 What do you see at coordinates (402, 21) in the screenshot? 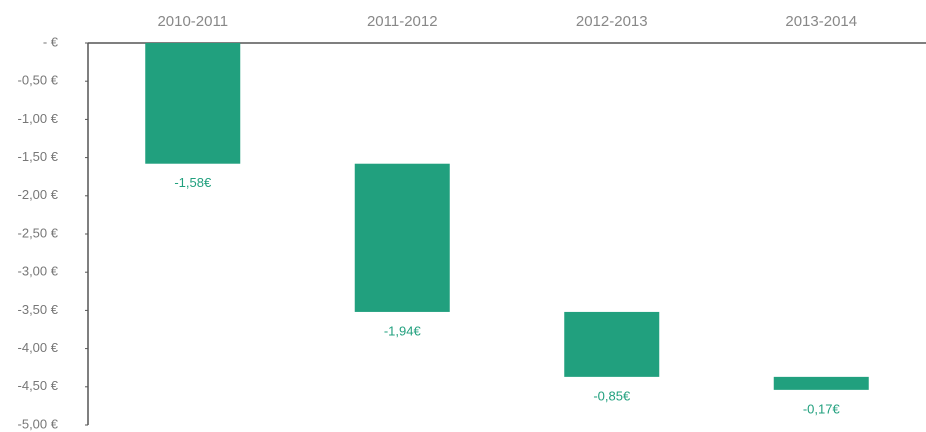
I see `x-tick-label: 2011-2012` at bounding box center [402, 21].